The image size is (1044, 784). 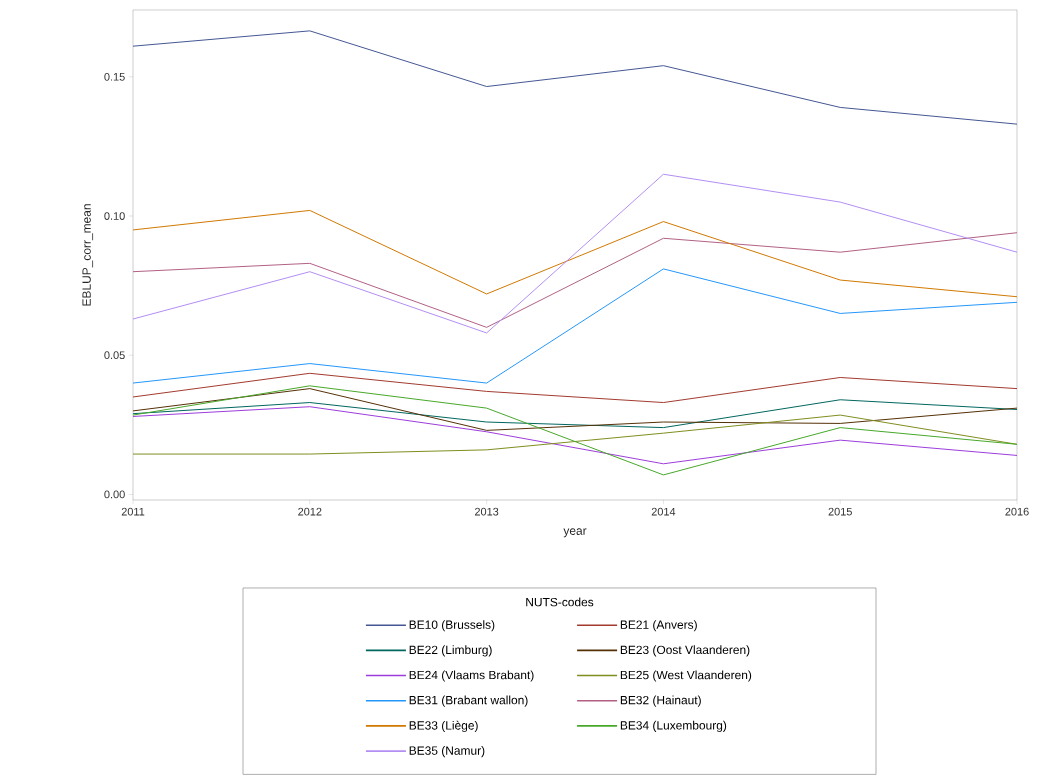 What do you see at coordinates (575, 533) in the screenshot?
I see `x-axis-title: year` at bounding box center [575, 533].